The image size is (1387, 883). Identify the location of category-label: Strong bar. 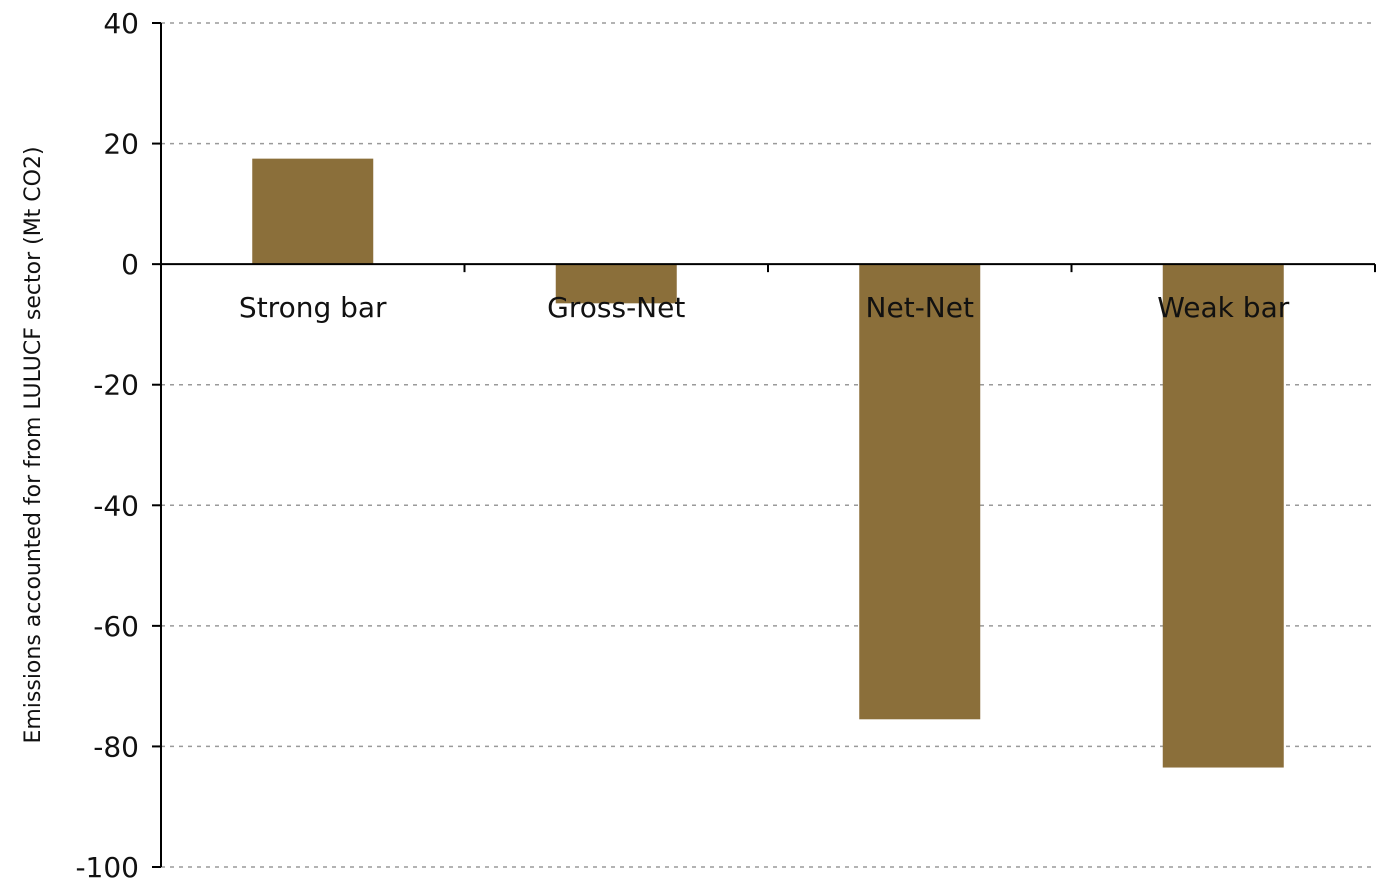
(313, 307).